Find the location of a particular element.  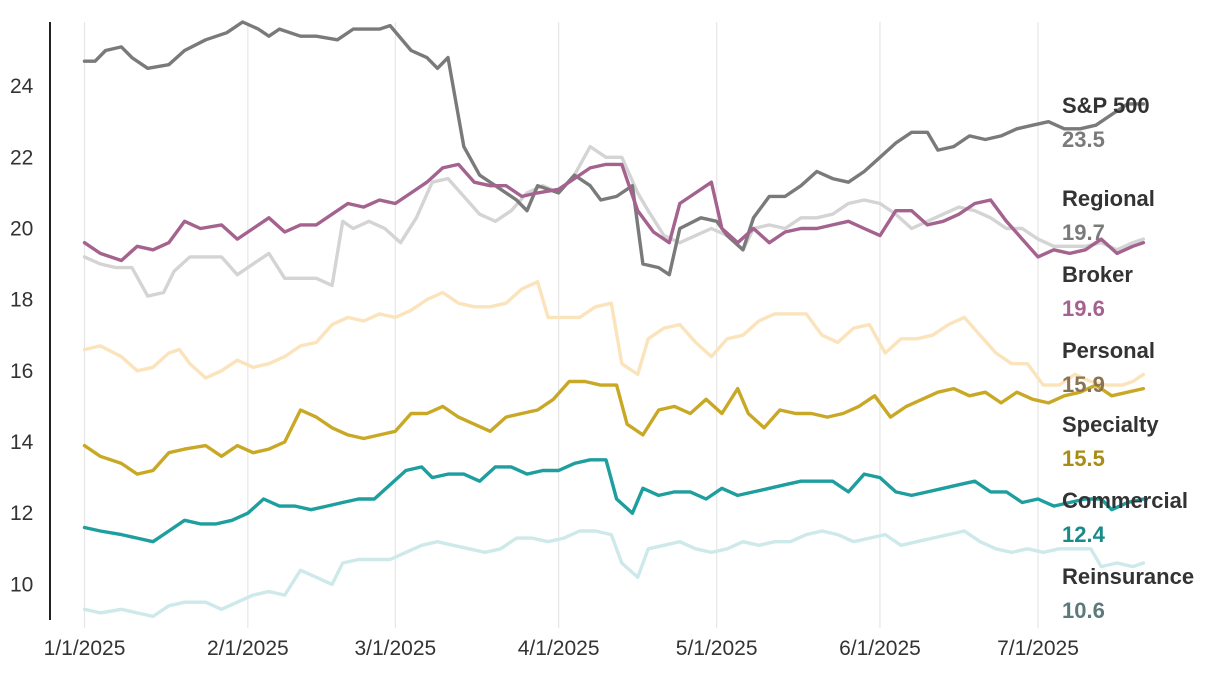

series-value-label: 15.5 is located at coordinates (1083, 458).